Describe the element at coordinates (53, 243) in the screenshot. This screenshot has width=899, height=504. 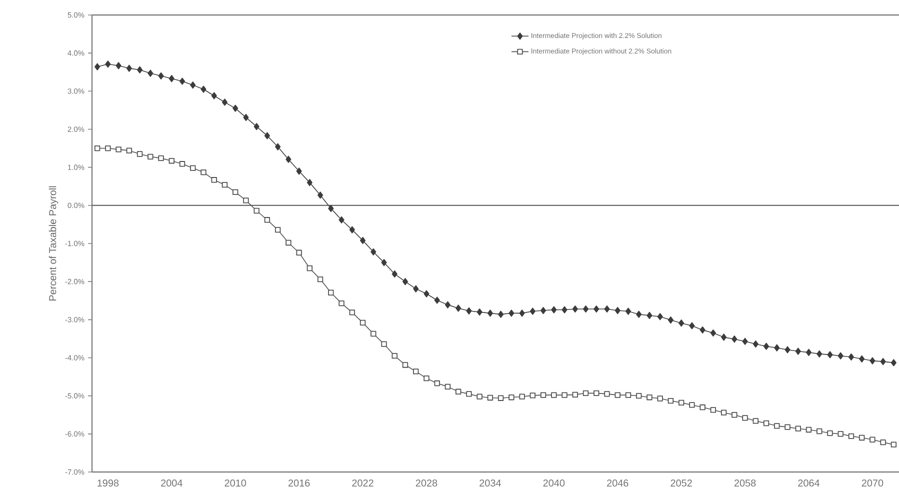
I see `y-axis-title: Percent of Taxable Payroll` at that location.